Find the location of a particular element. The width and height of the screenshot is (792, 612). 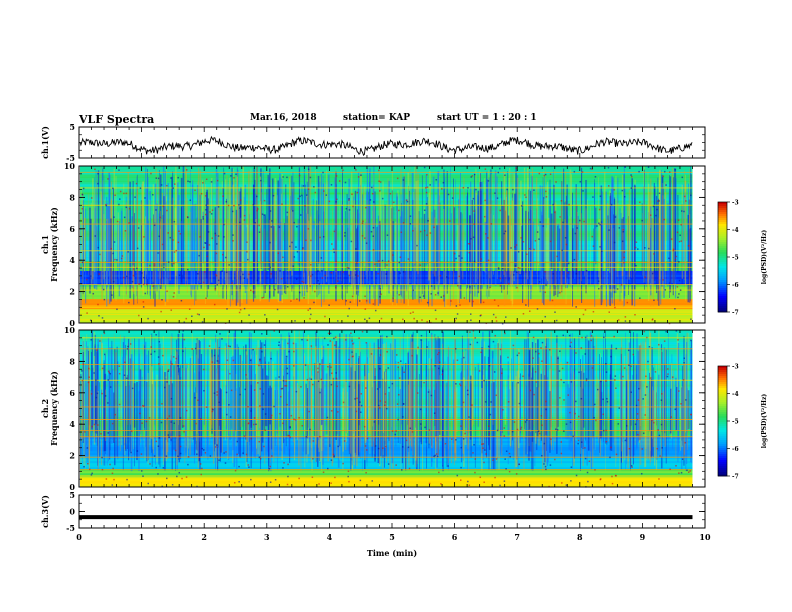

ch1-panel-frame is located at coordinates (392, 142).